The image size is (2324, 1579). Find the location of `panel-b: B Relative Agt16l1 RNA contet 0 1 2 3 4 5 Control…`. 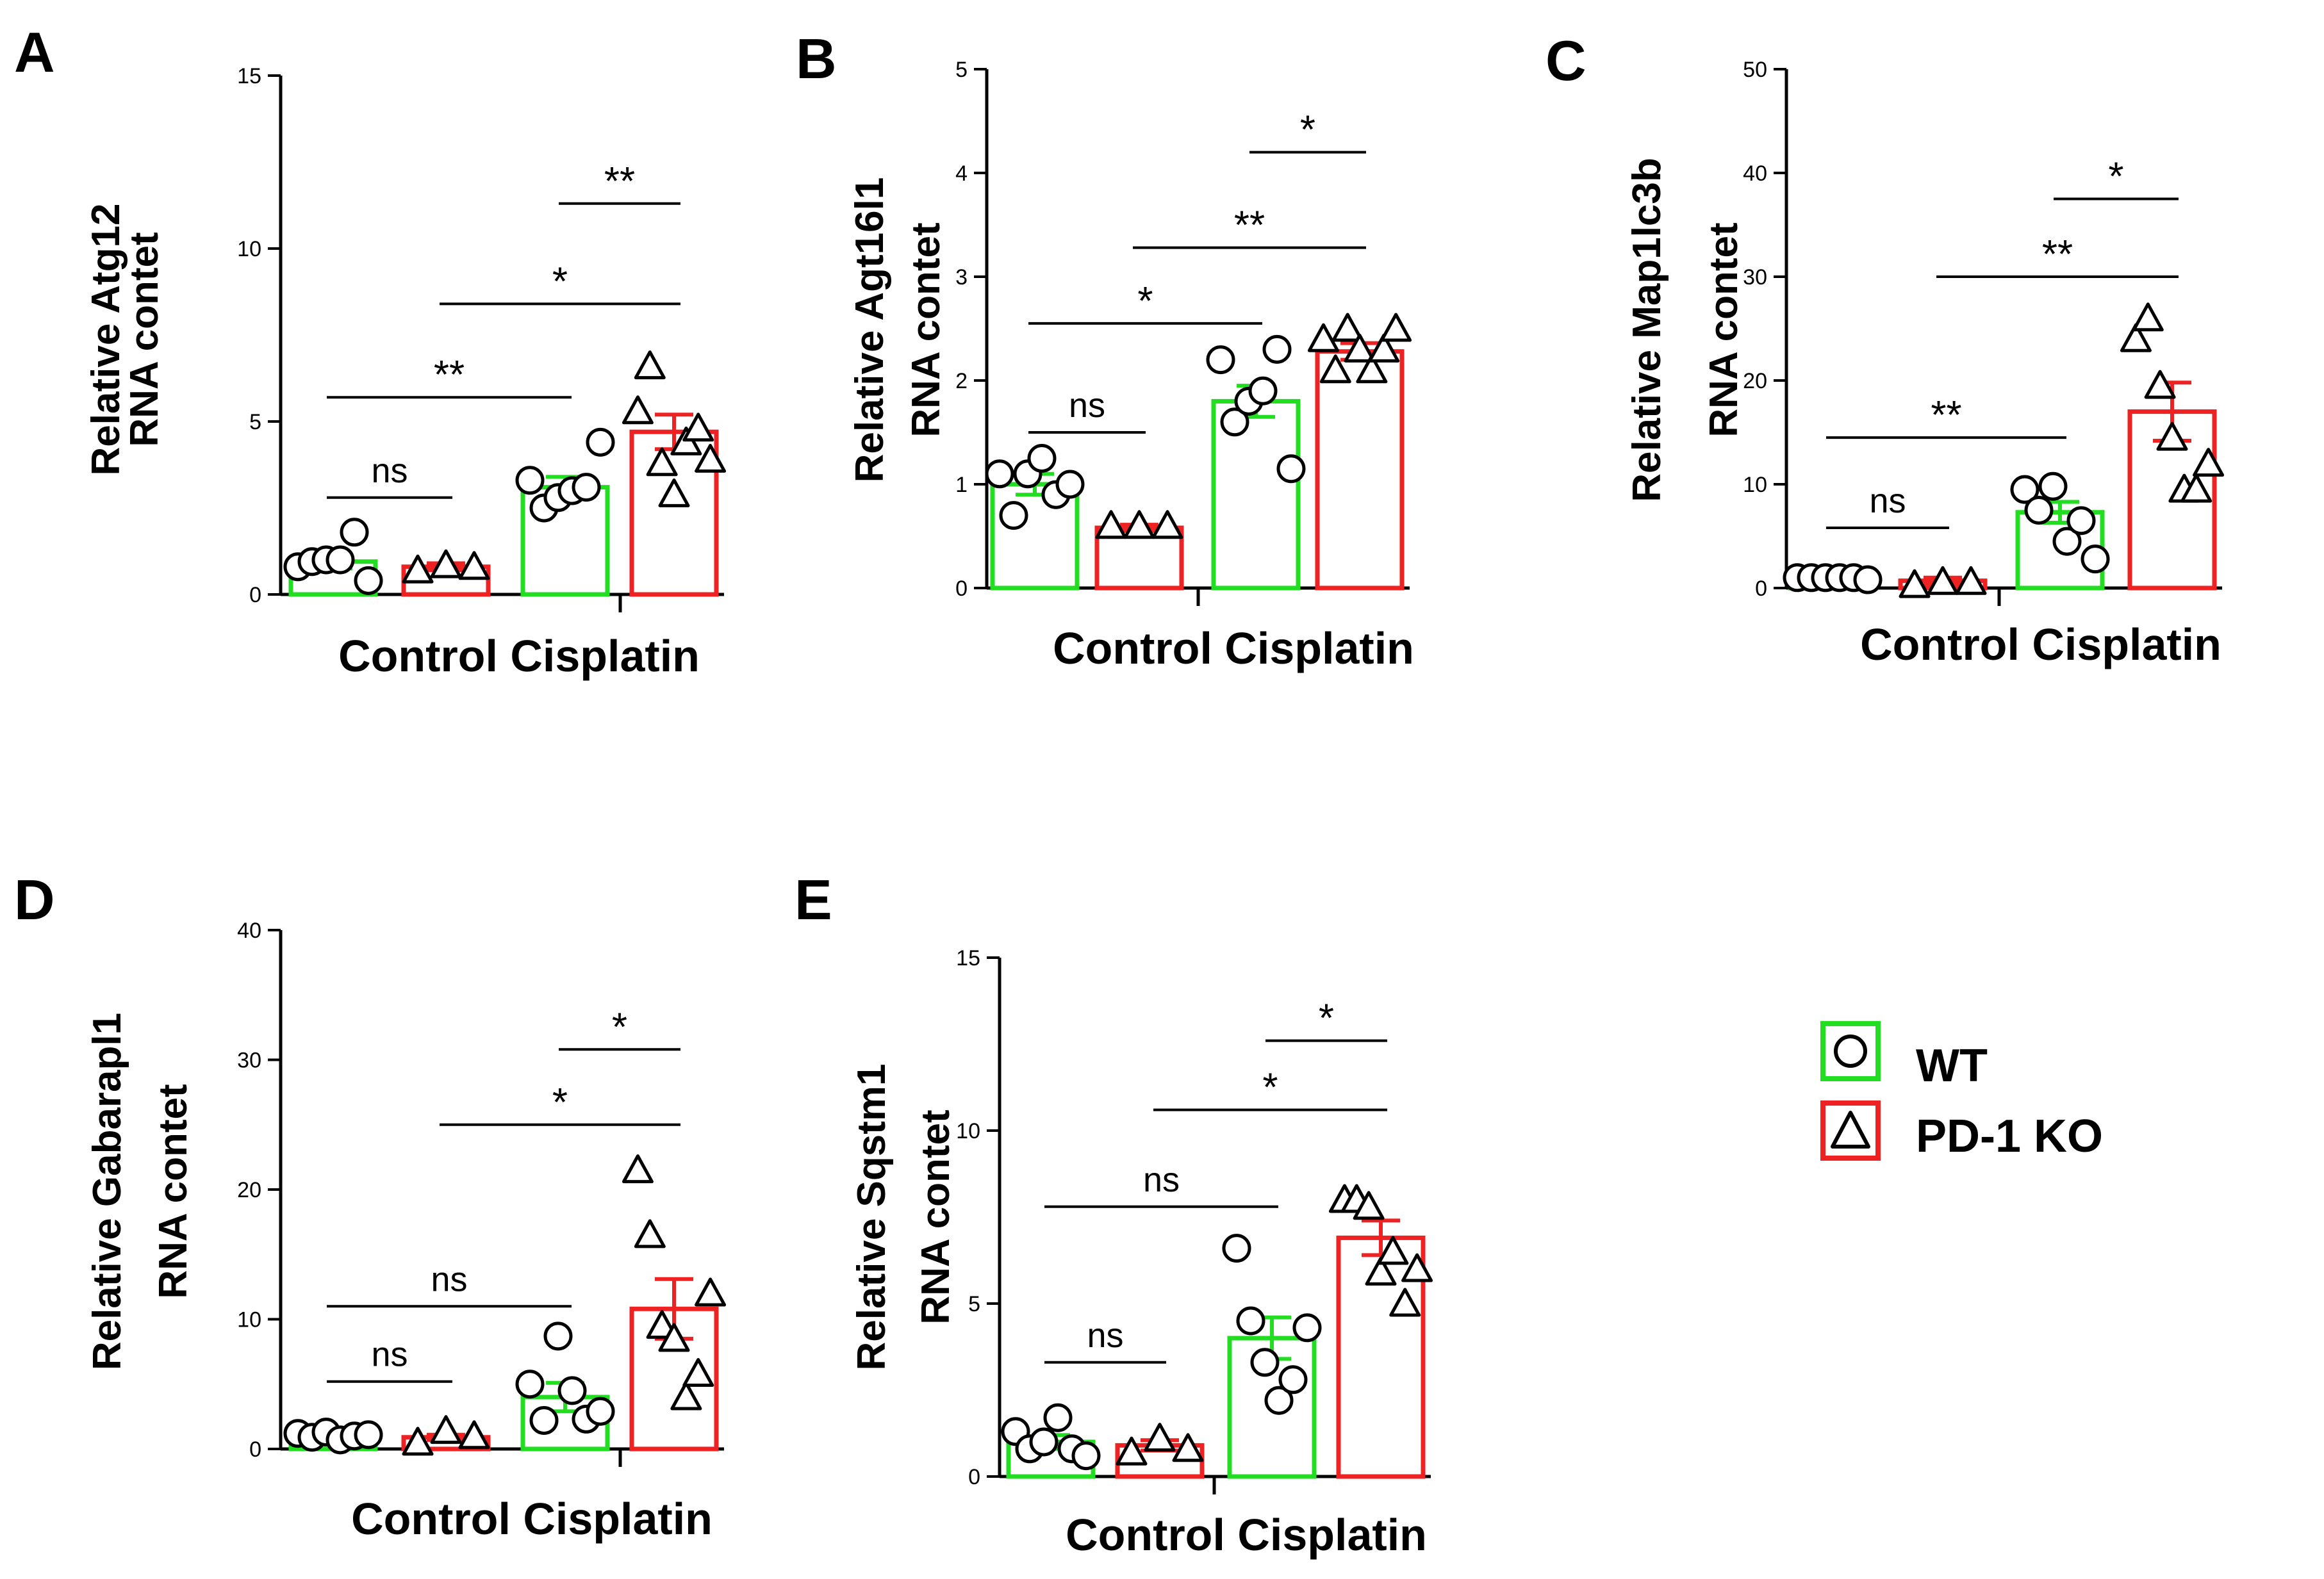

panel-b: B Relative Agt16l1 RNA contet 0 1 2 3 4 5 Control… is located at coordinates (1105, 350).